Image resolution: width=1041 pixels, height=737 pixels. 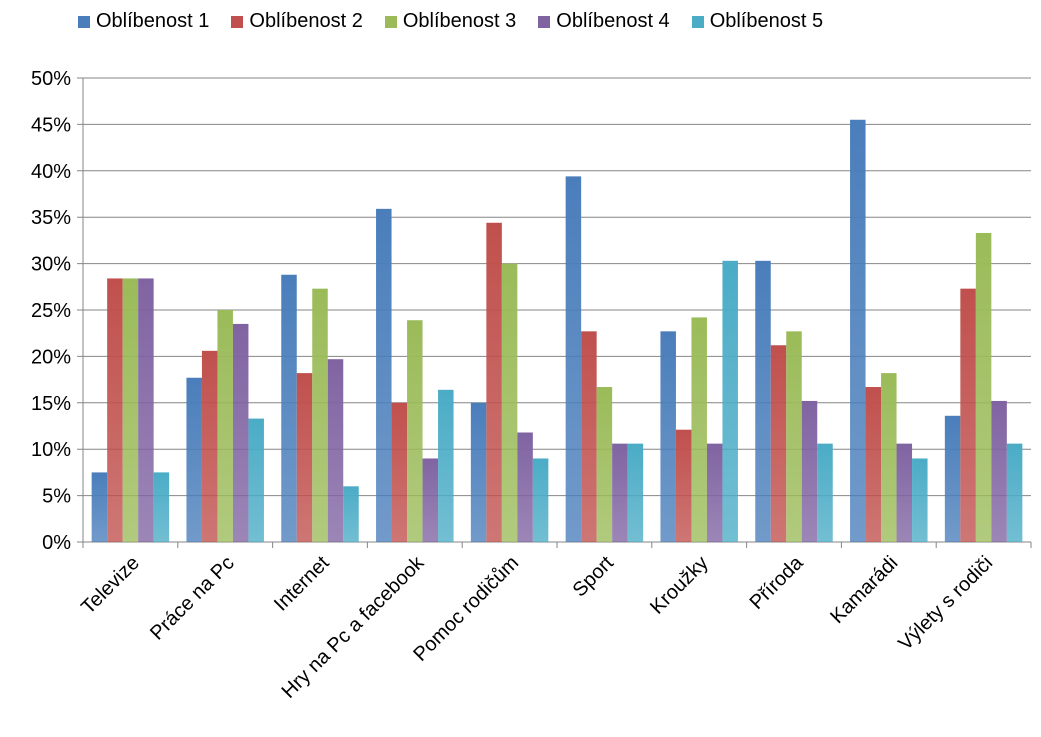 What do you see at coordinates (302, 584) in the screenshot?
I see `x-tick-label: Internet` at bounding box center [302, 584].